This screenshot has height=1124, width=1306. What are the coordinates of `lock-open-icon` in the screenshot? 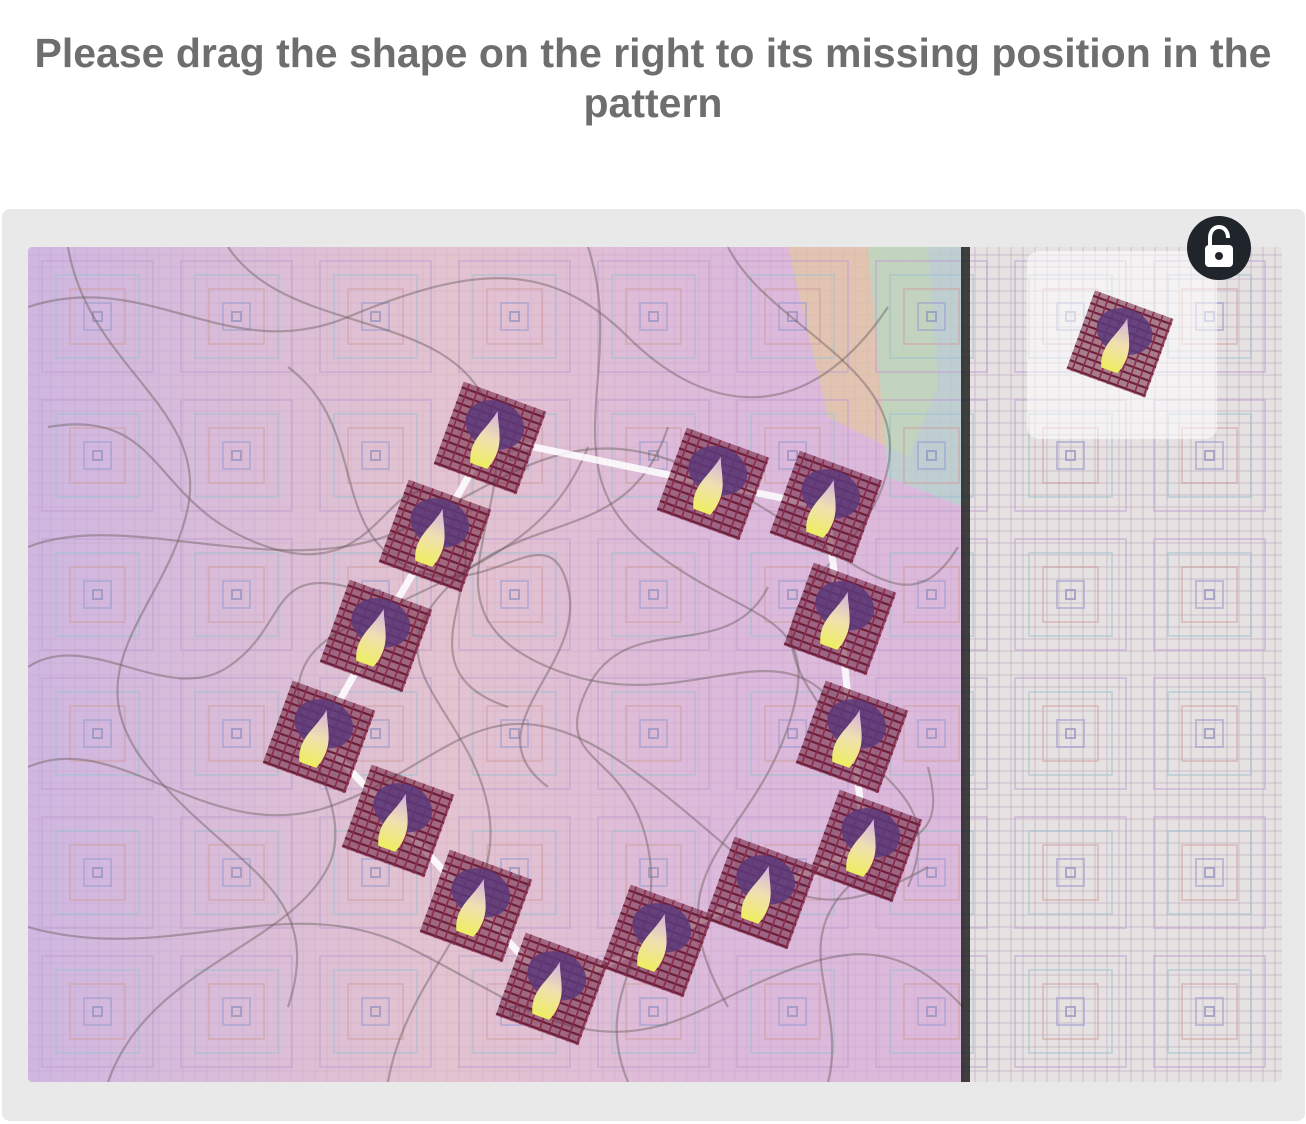 It's located at (1219, 245).